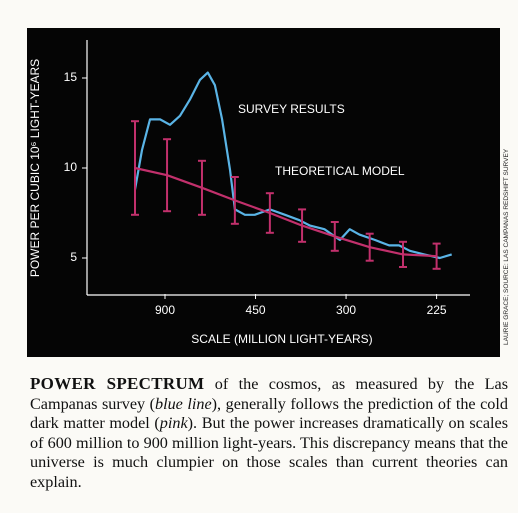 This screenshot has height=513, width=518. What do you see at coordinates (340, 171) in the screenshot?
I see `series-label: THEORETICAL MODEL` at bounding box center [340, 171].